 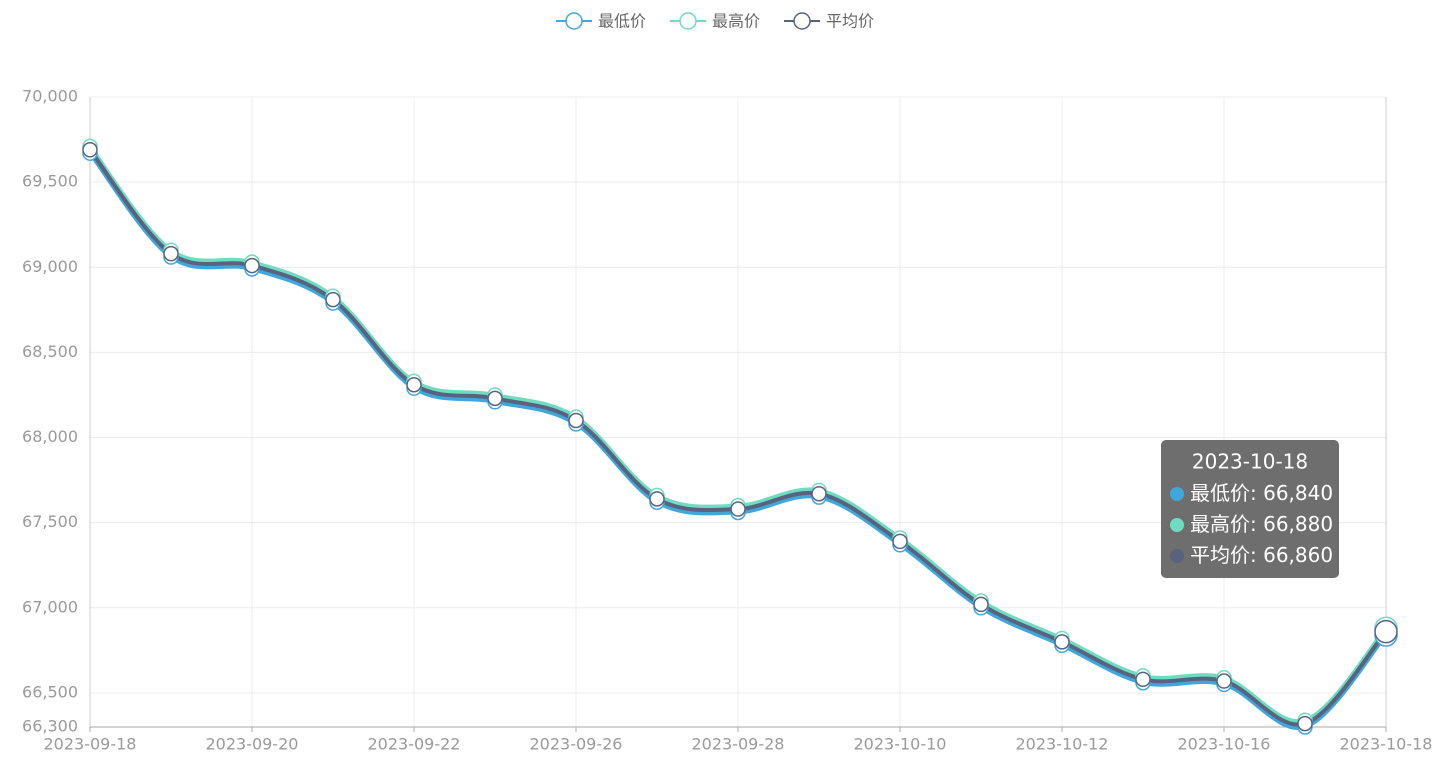 I want to click on x-tick-label: 2023-10-12, so click(x=1062, y=744).